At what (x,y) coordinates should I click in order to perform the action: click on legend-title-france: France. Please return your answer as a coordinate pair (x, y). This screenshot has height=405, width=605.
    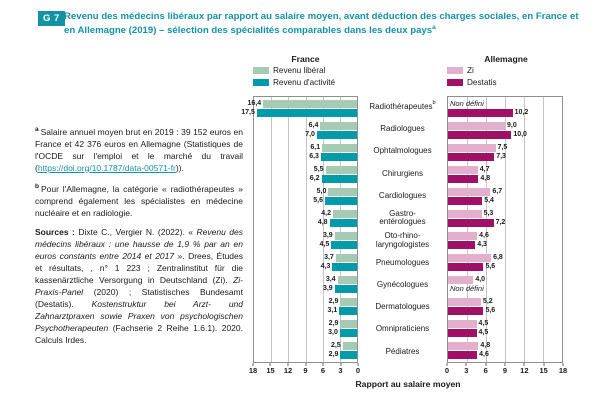
    Looking at the image, I should click on (305, 59).